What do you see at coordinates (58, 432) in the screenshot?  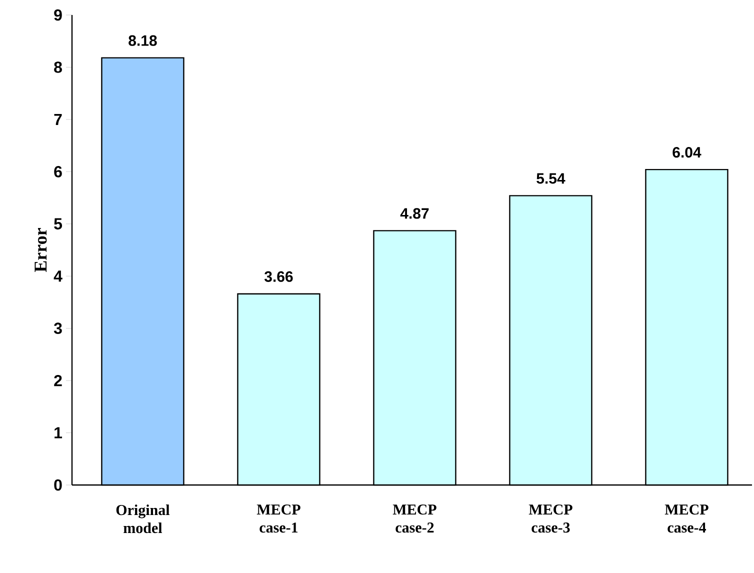 I see `y-tick-label: 1` at bounding box center [58, 432].